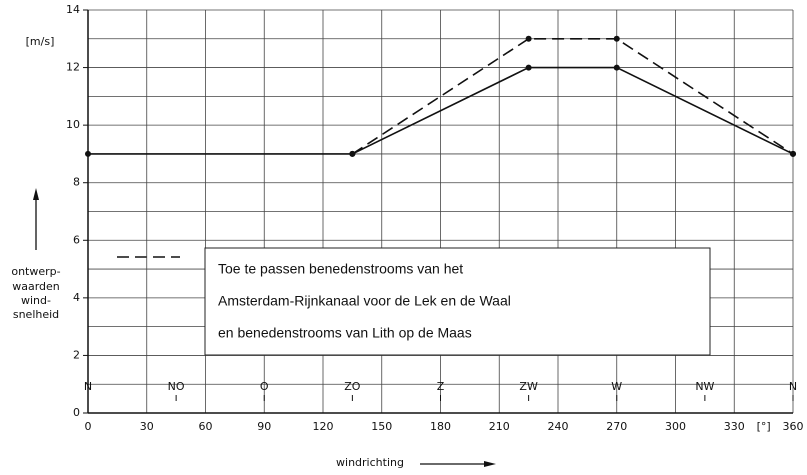  I want to click on y-tick-label: 10, so click(73, 124).